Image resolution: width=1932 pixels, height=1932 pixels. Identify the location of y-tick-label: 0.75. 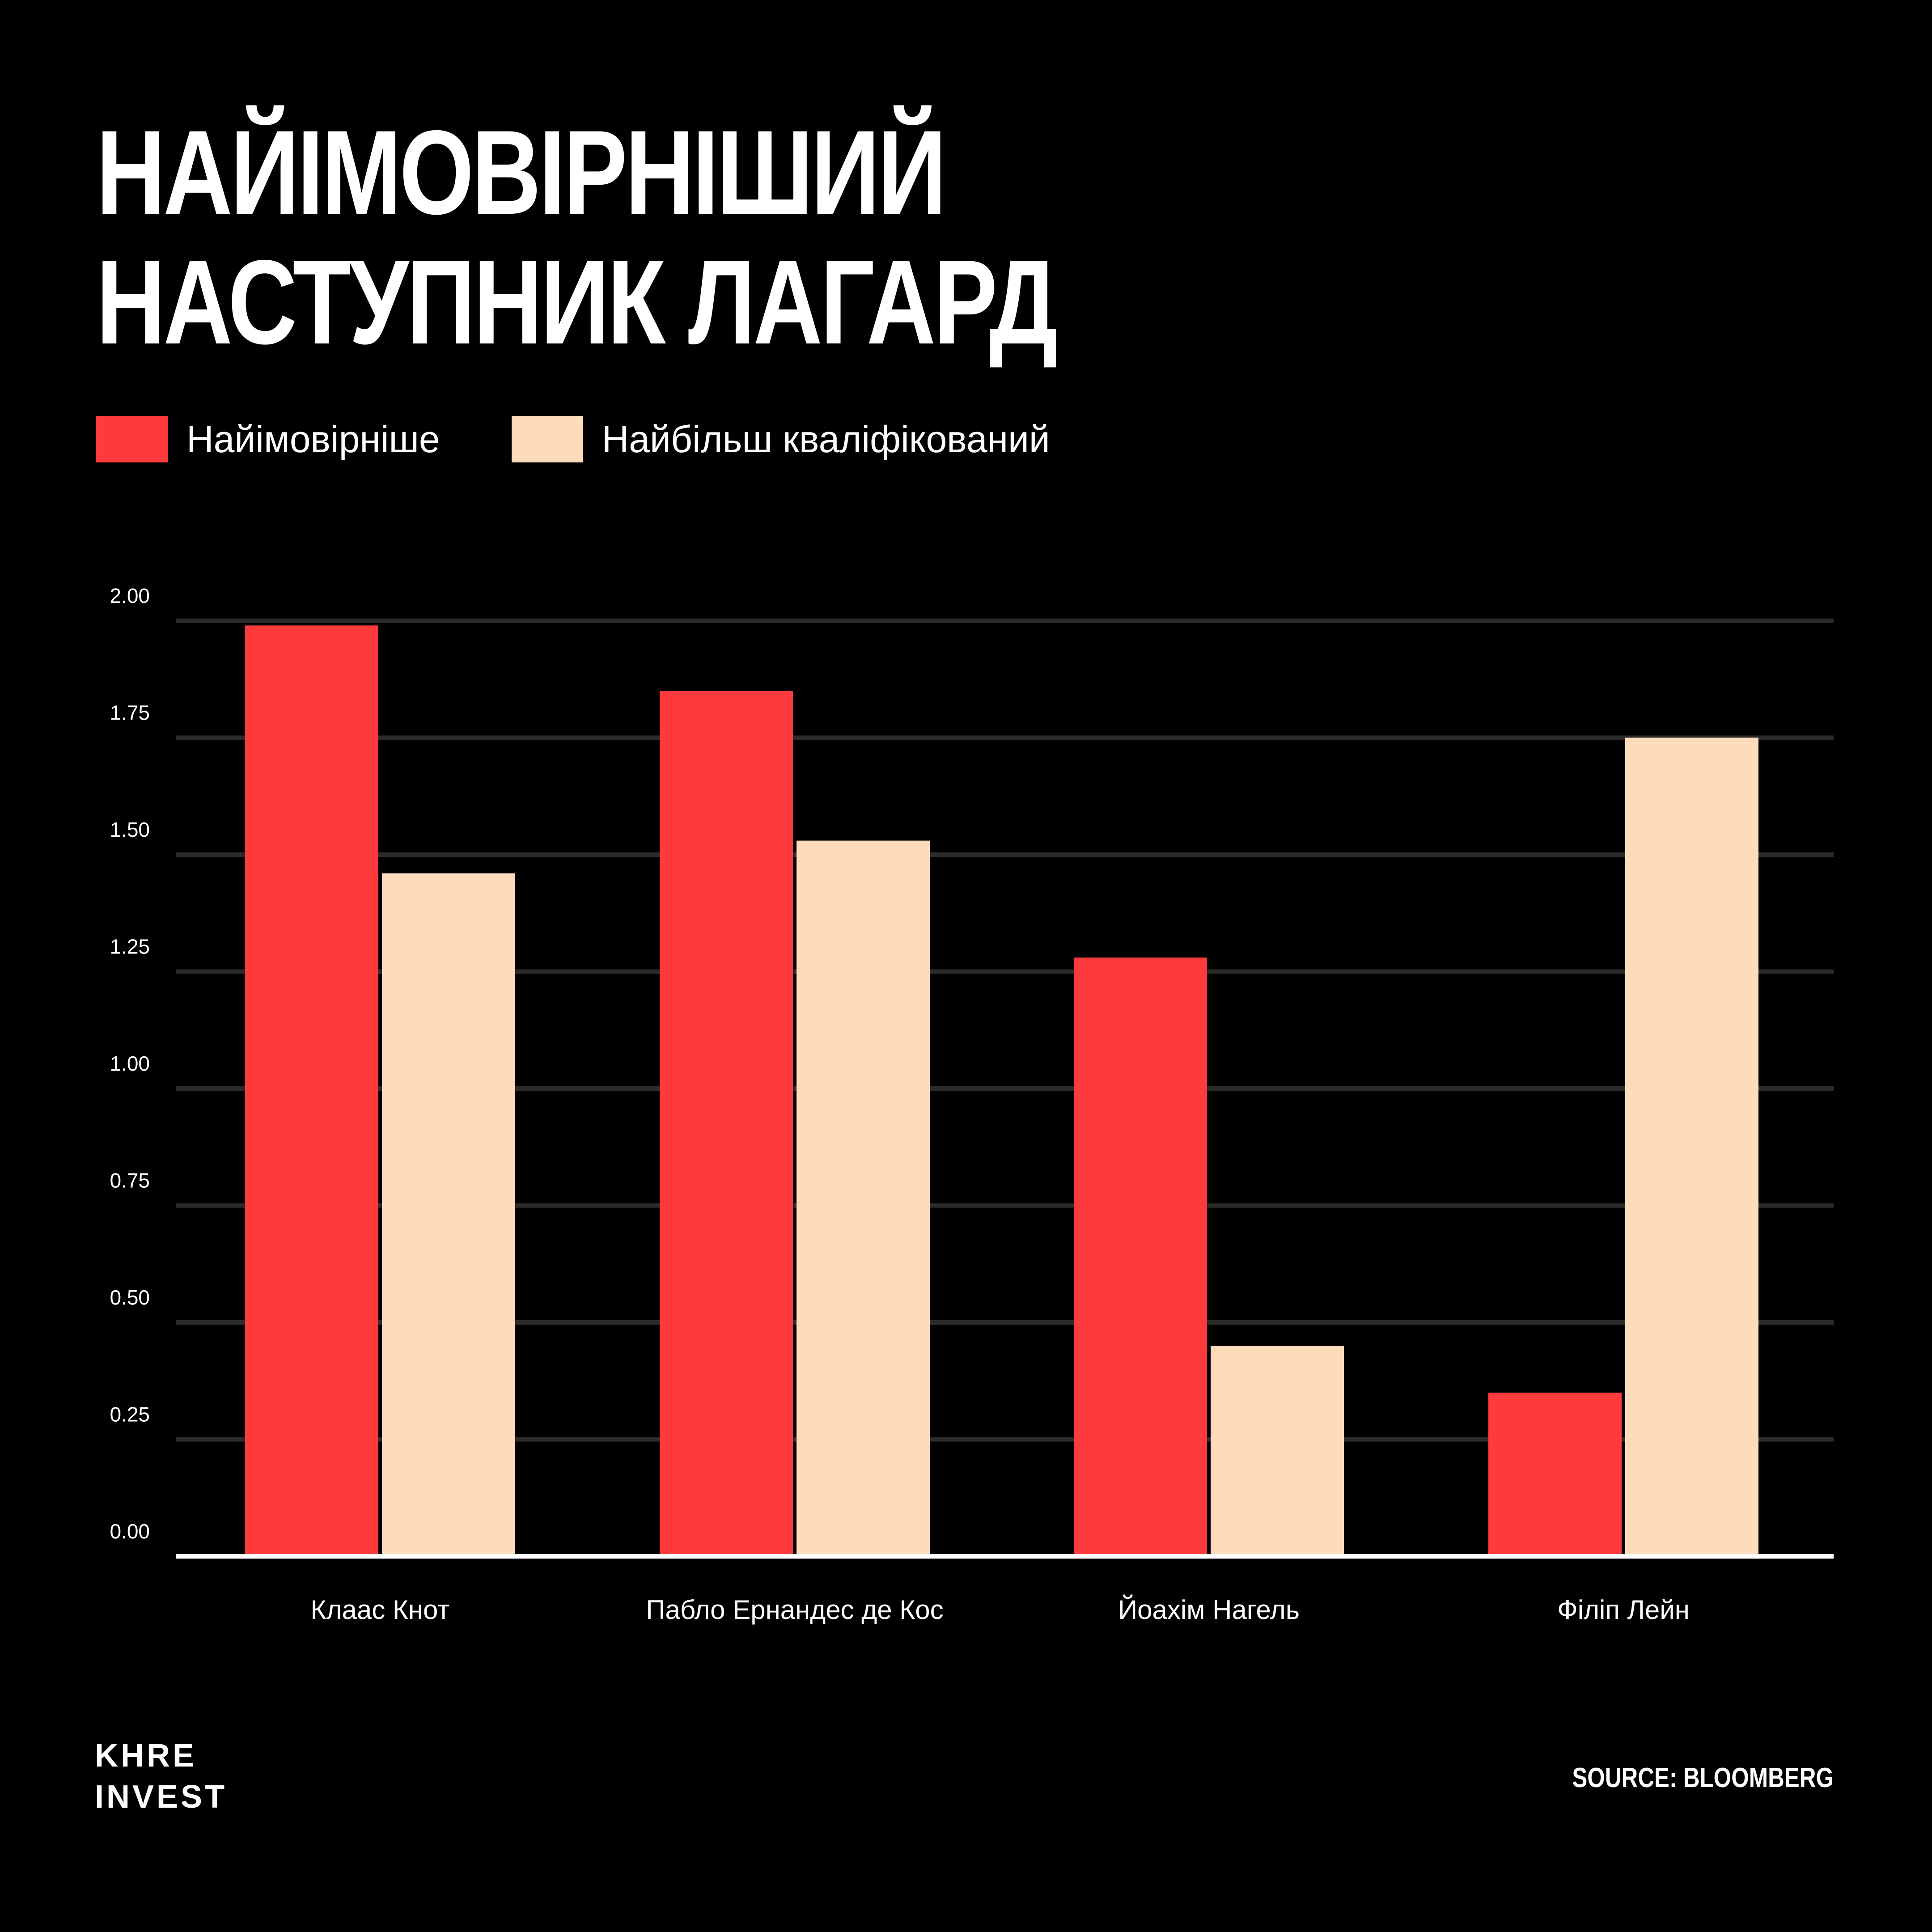
(130, 1180).